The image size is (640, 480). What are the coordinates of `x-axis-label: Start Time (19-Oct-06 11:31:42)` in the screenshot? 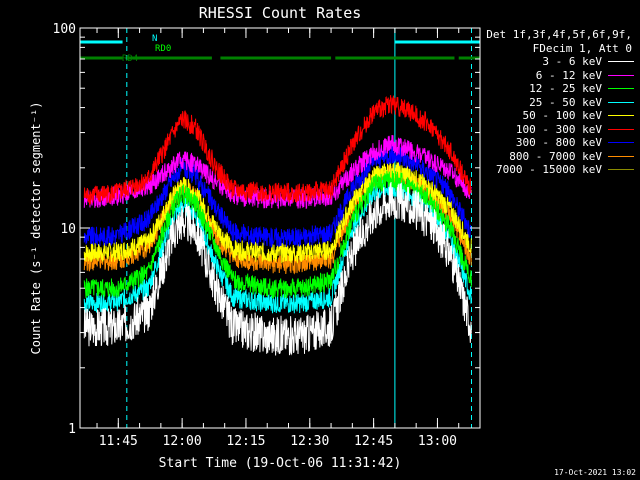 It's located at (280, 463).